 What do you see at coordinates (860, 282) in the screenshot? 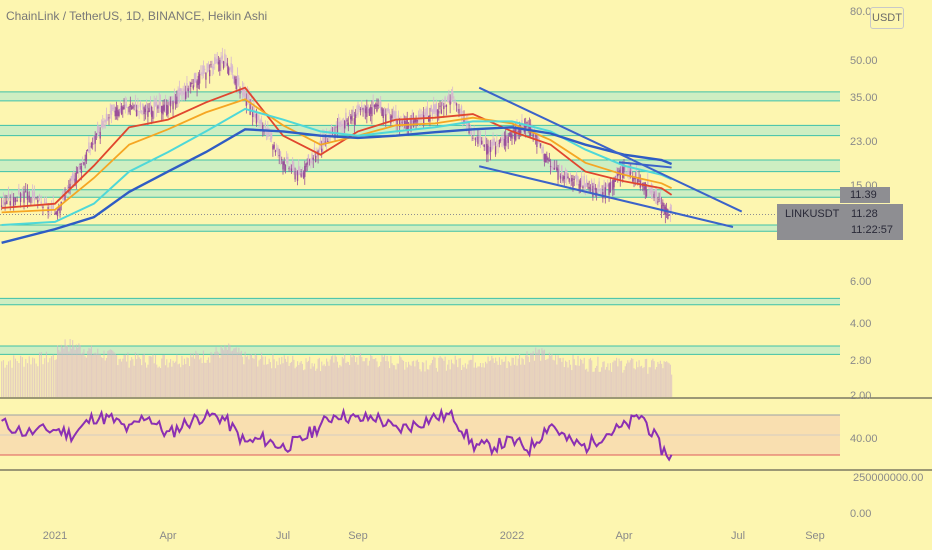
I see `price-tick-label: 6.00` at bounding box center [860, 282].